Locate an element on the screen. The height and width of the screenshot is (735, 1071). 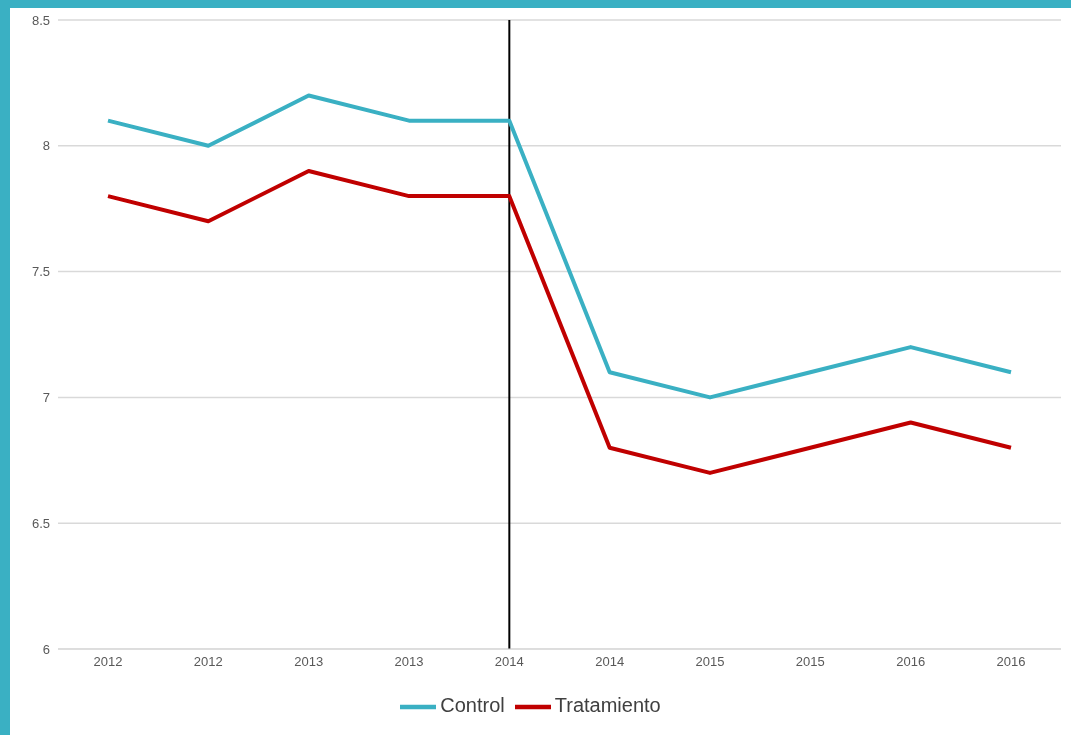
legend-label: Control is located at coordinates (472, 705).